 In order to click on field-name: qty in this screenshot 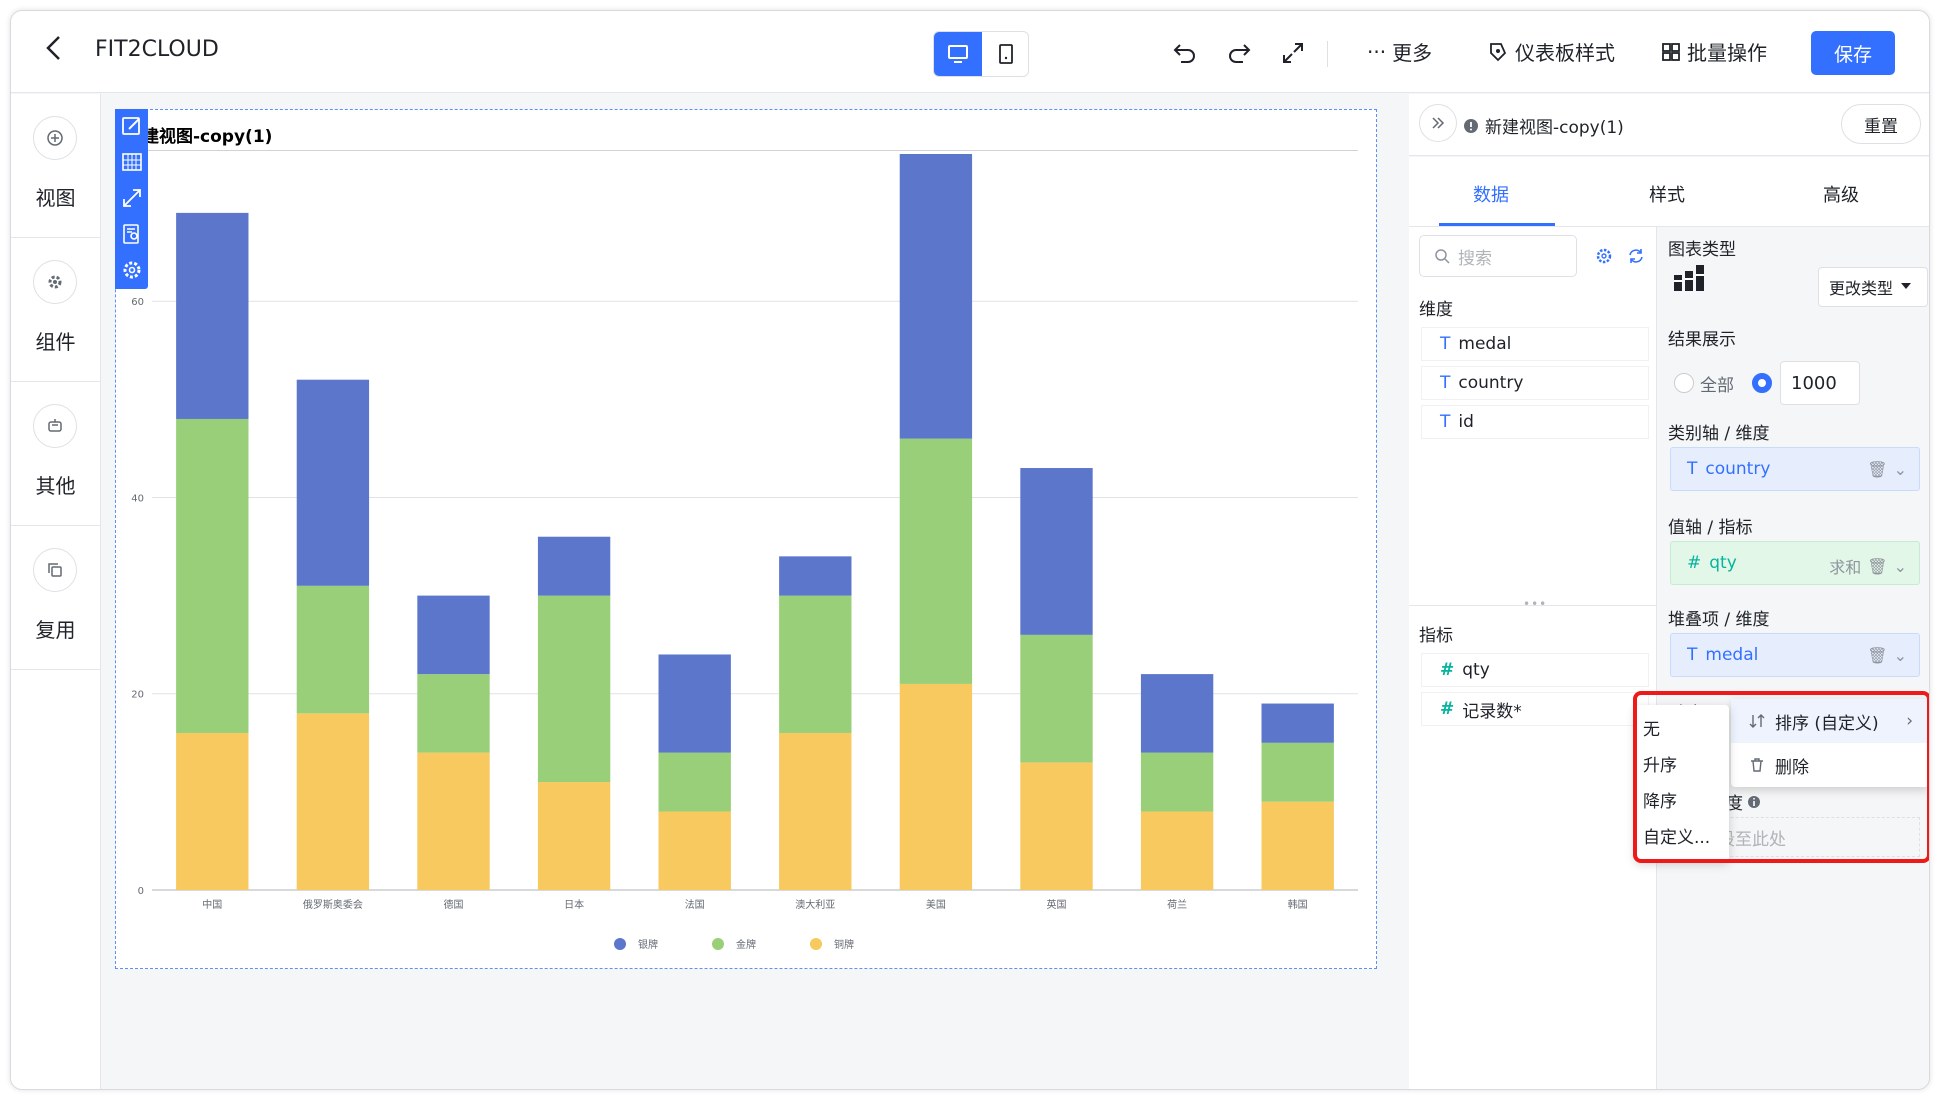, I will do `click(1476, 670)`.